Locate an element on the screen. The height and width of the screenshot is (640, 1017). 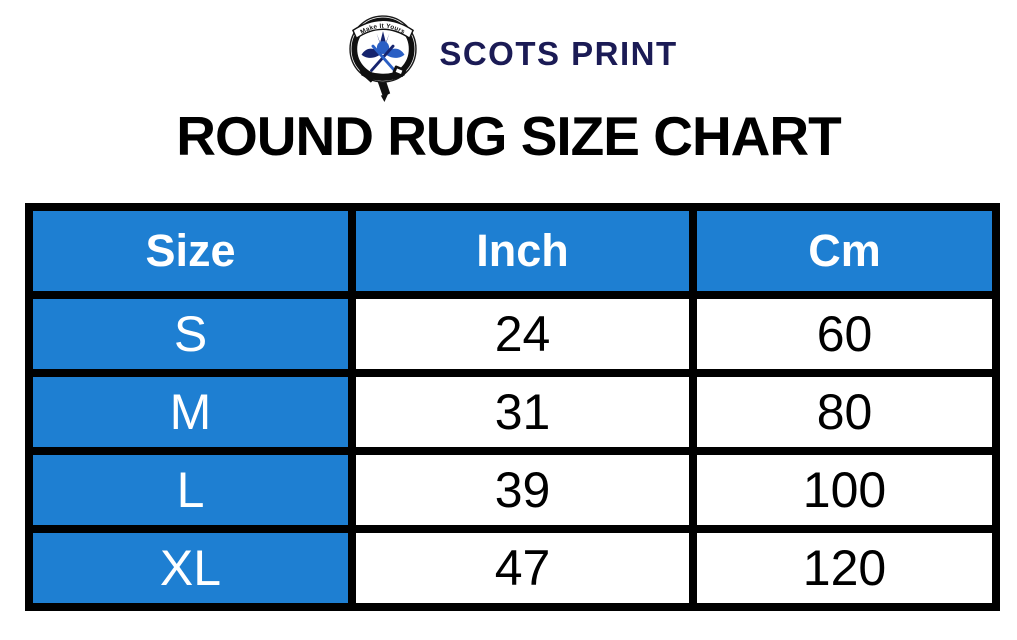
cm-value-cell: 120 is located at coordinates (844, 568).